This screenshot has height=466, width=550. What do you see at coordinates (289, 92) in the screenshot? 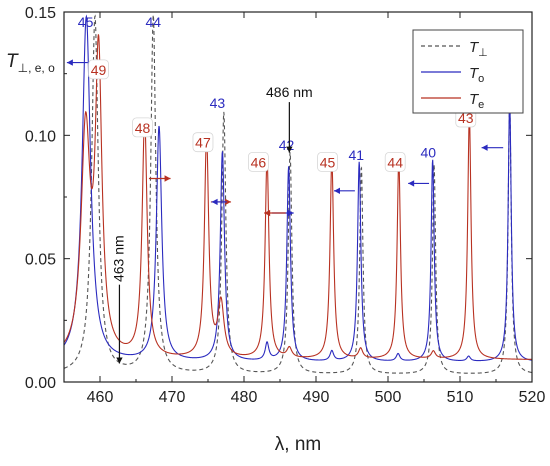
I see `annotation-0: 486 nm` at bounding box center [289, 92].